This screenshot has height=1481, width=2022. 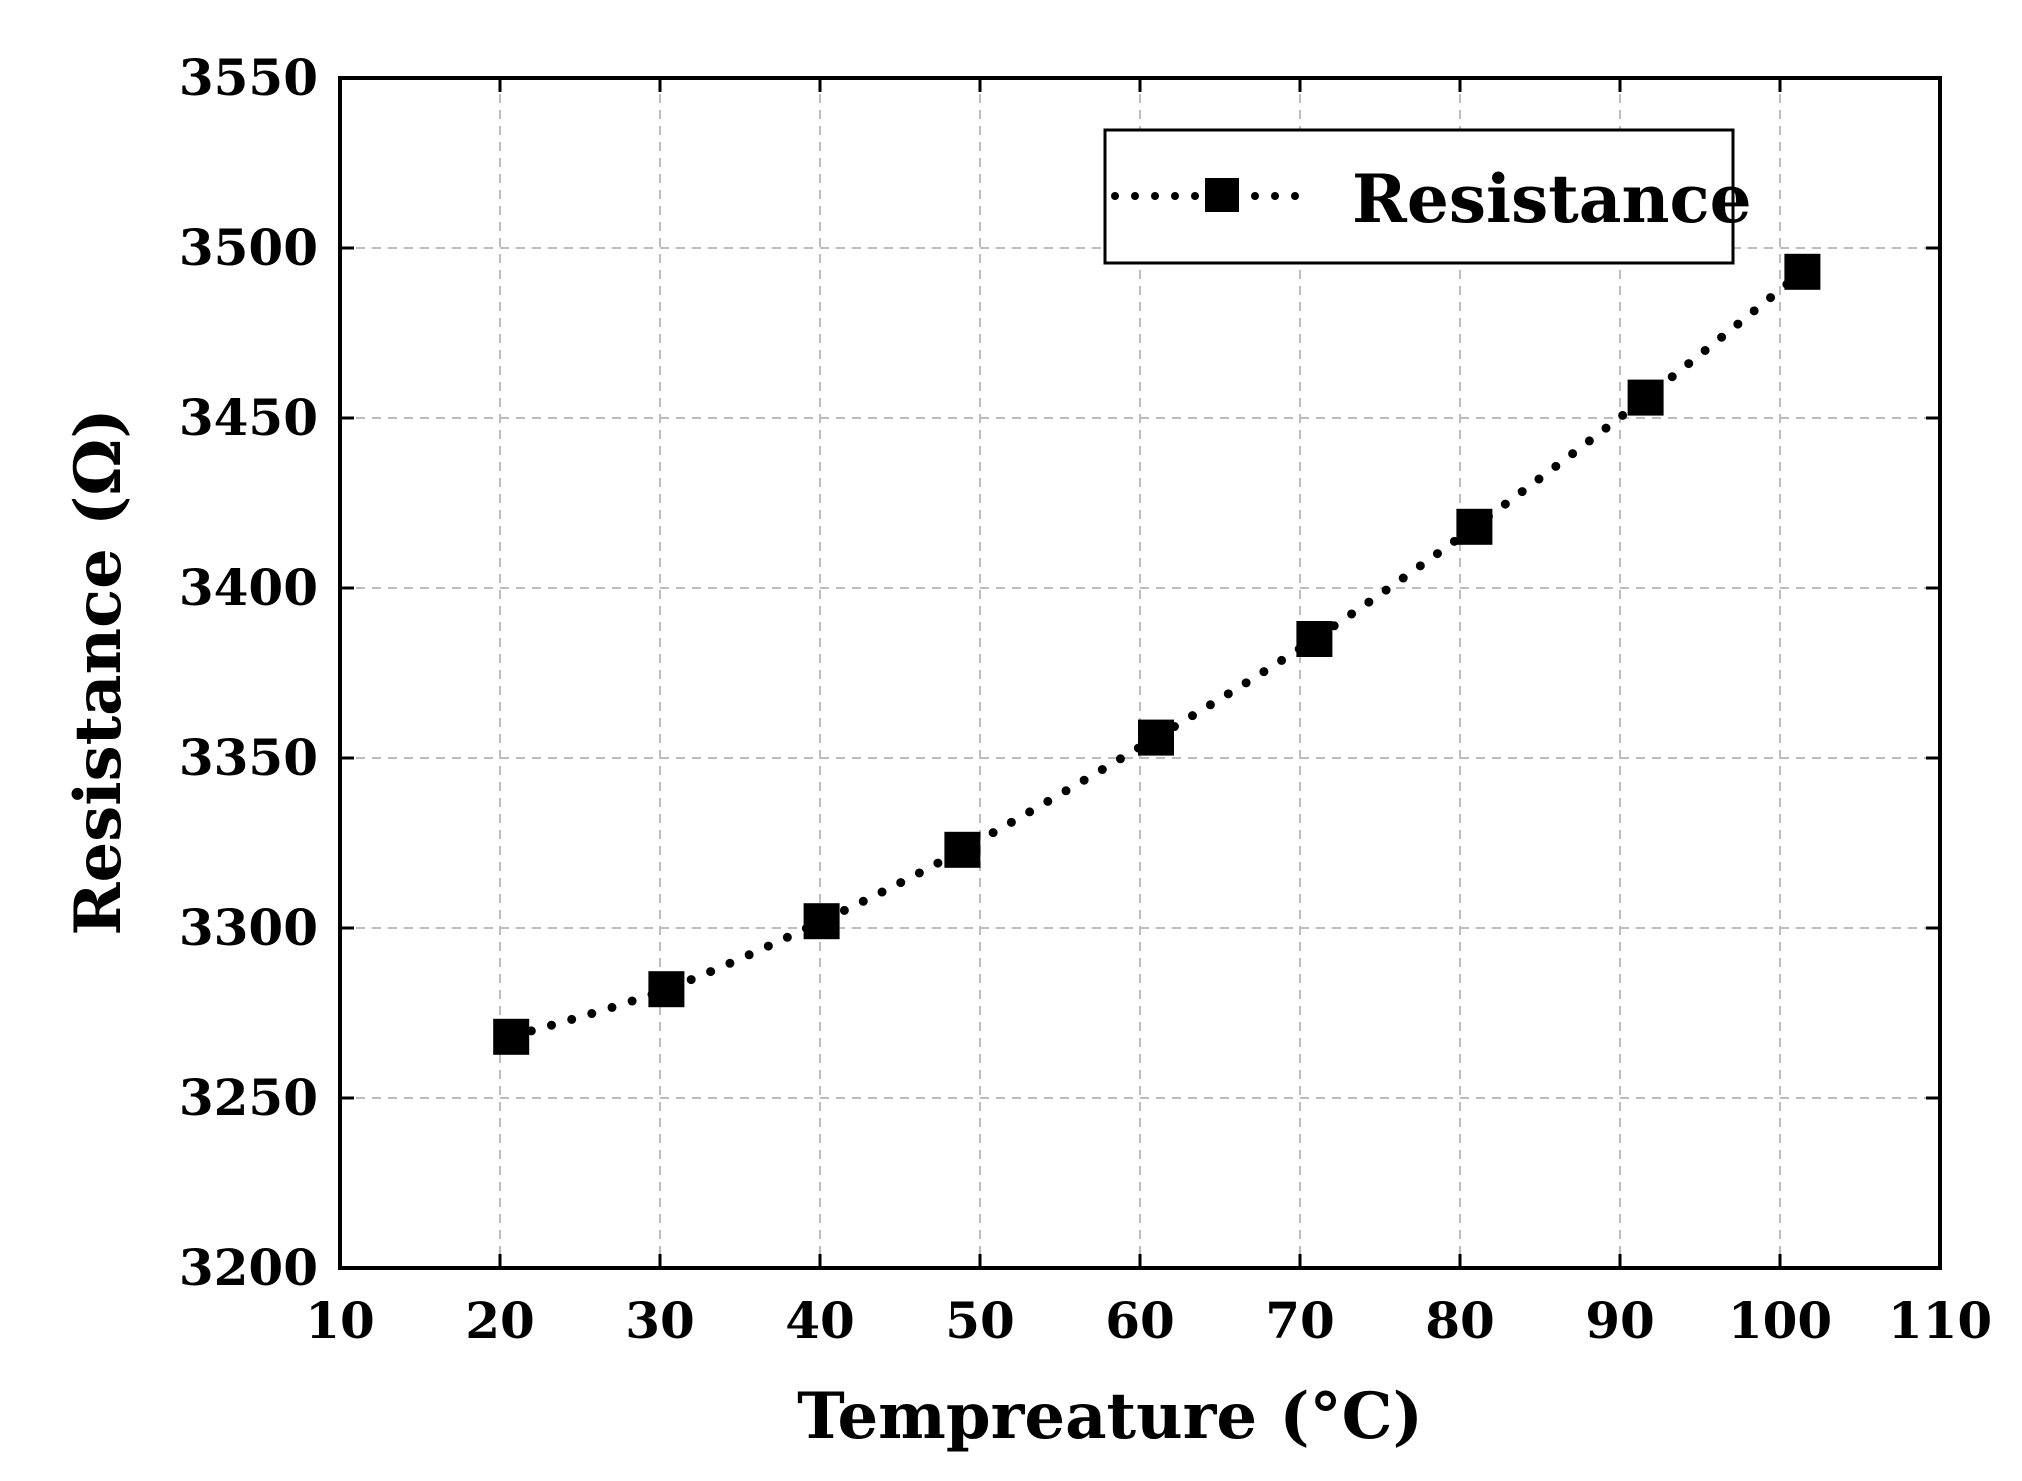 I want to click on y-tick-label: 3450, so click(x=248, y=417).